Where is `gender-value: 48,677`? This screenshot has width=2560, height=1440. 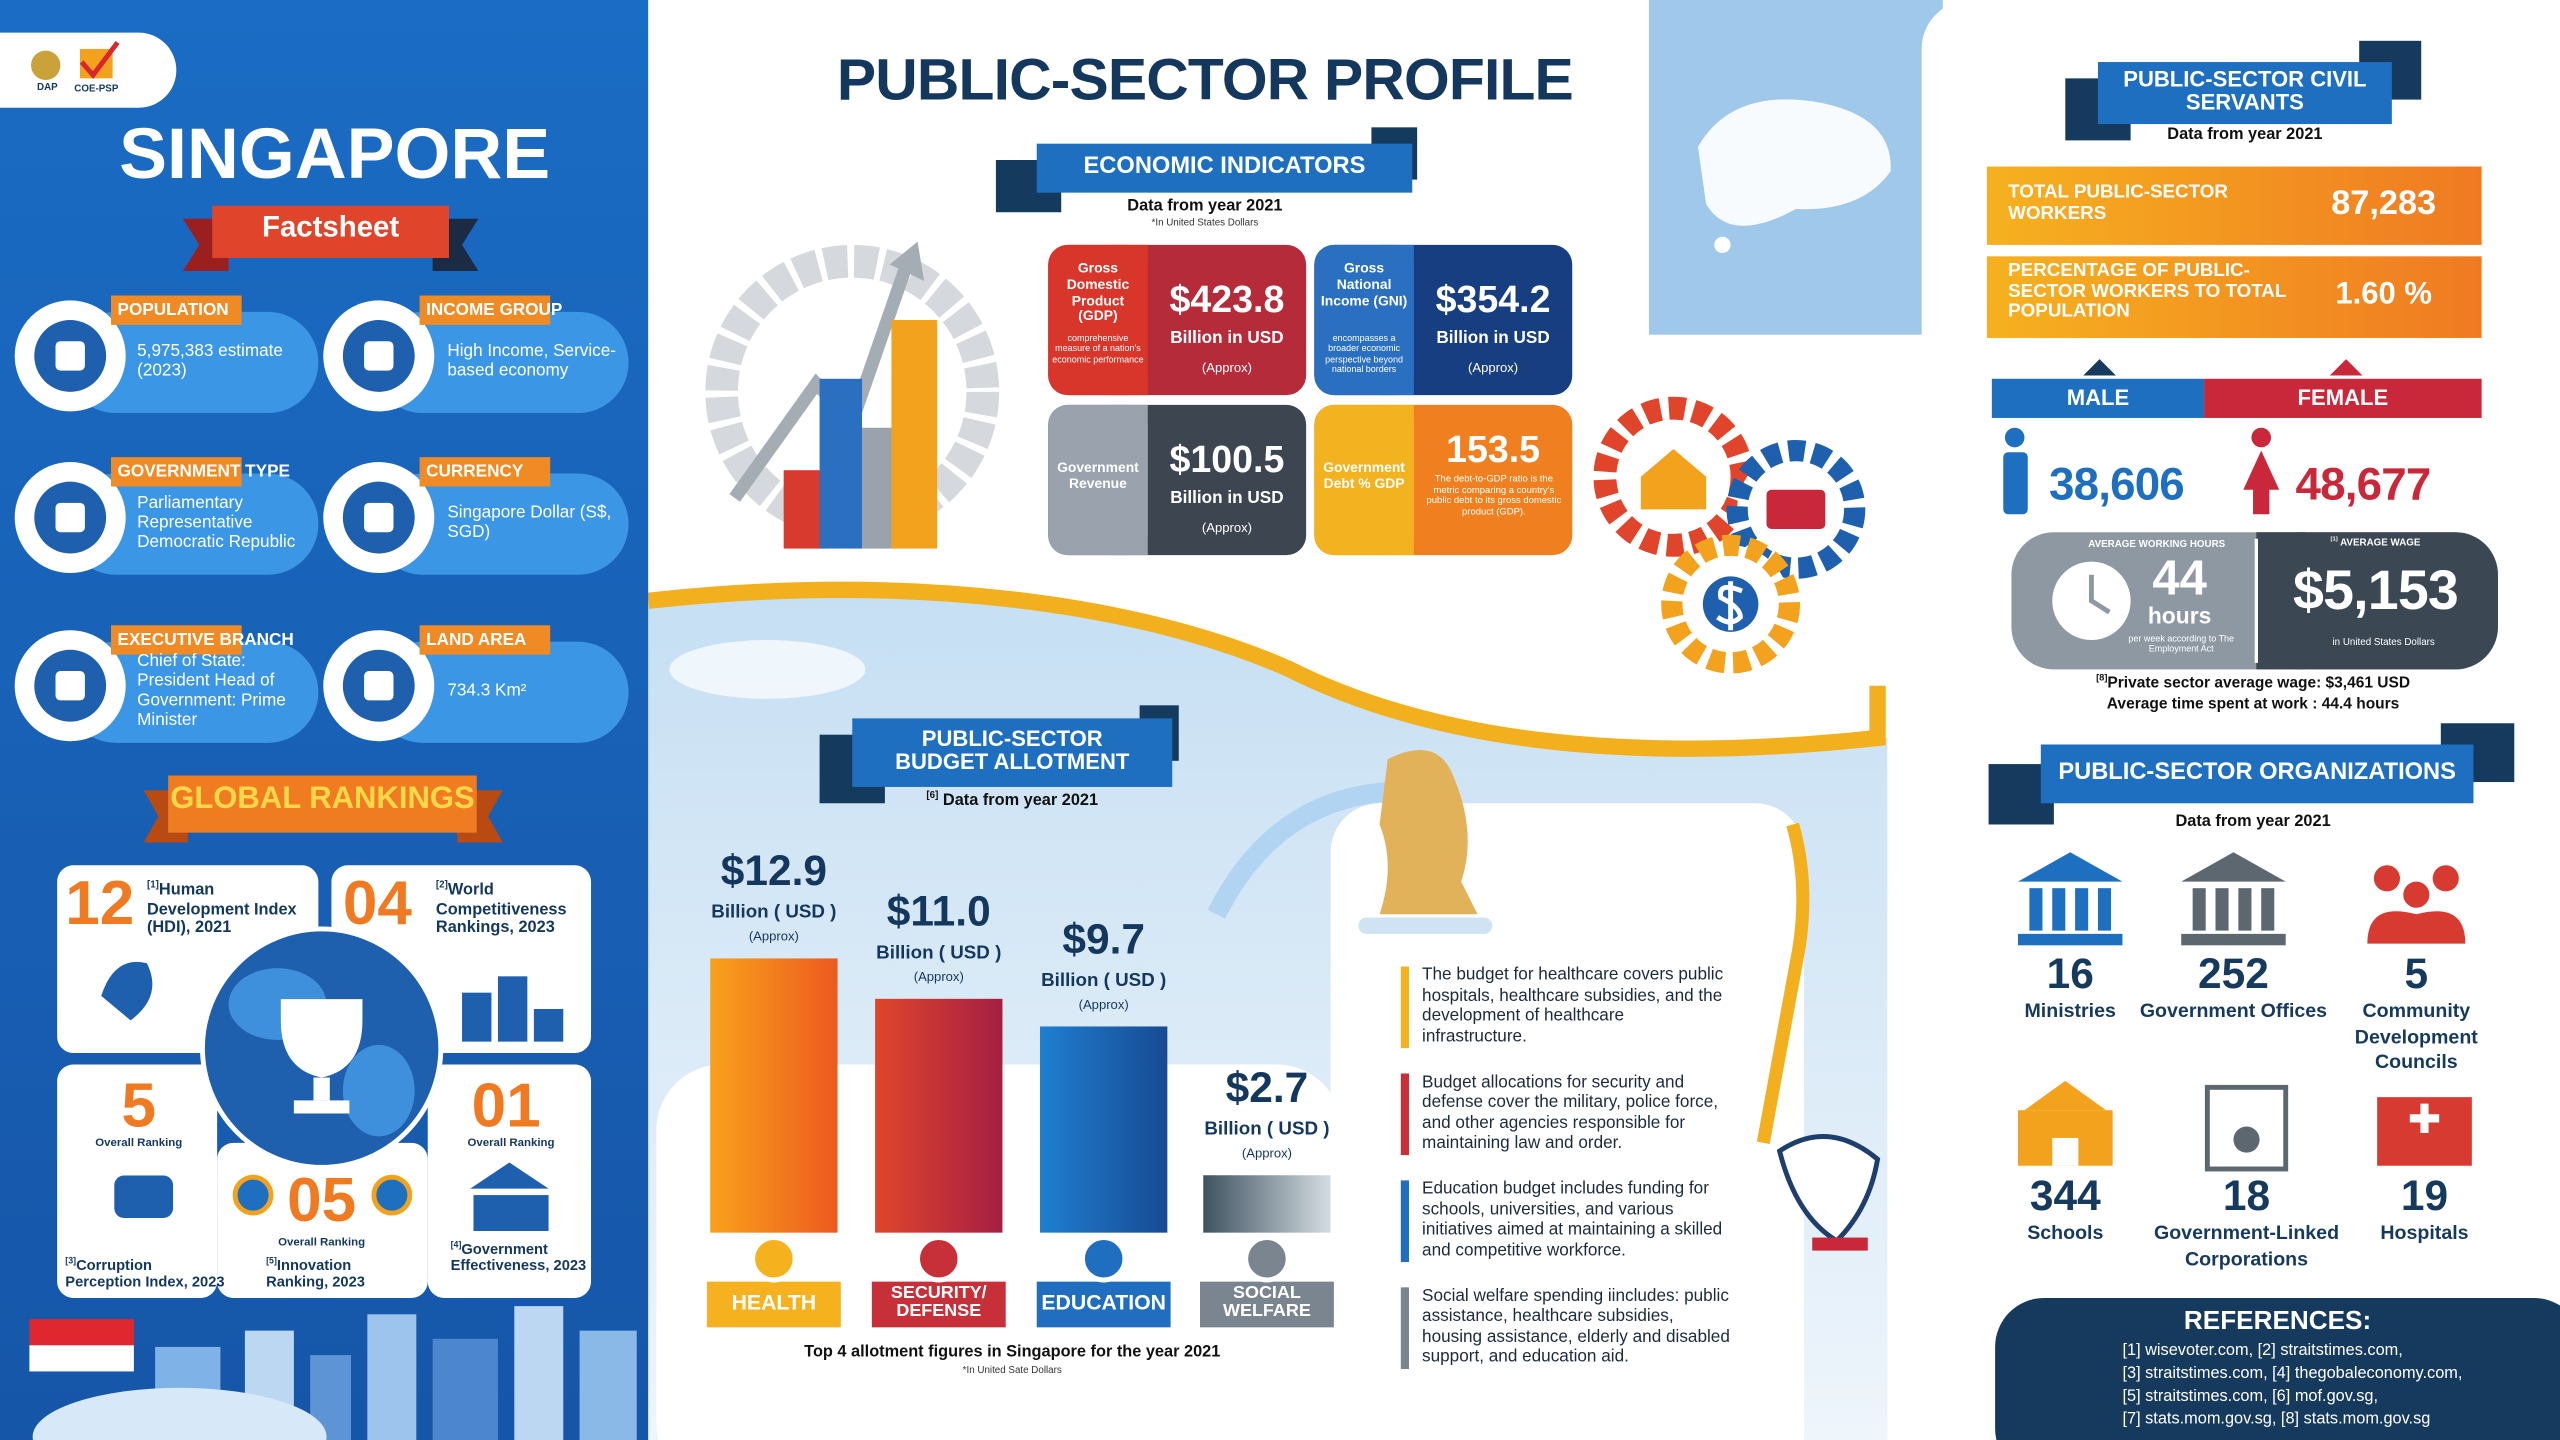 gender-value: 48,677 is located at coordinates (2363, 484).